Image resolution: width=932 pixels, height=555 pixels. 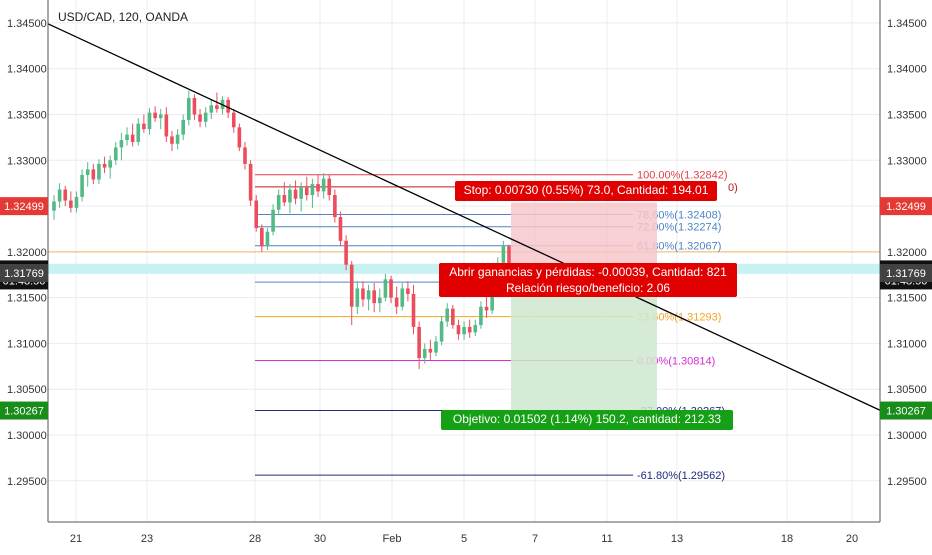 I want to click on x-tick-label: 30, so click(x=320, y=539).